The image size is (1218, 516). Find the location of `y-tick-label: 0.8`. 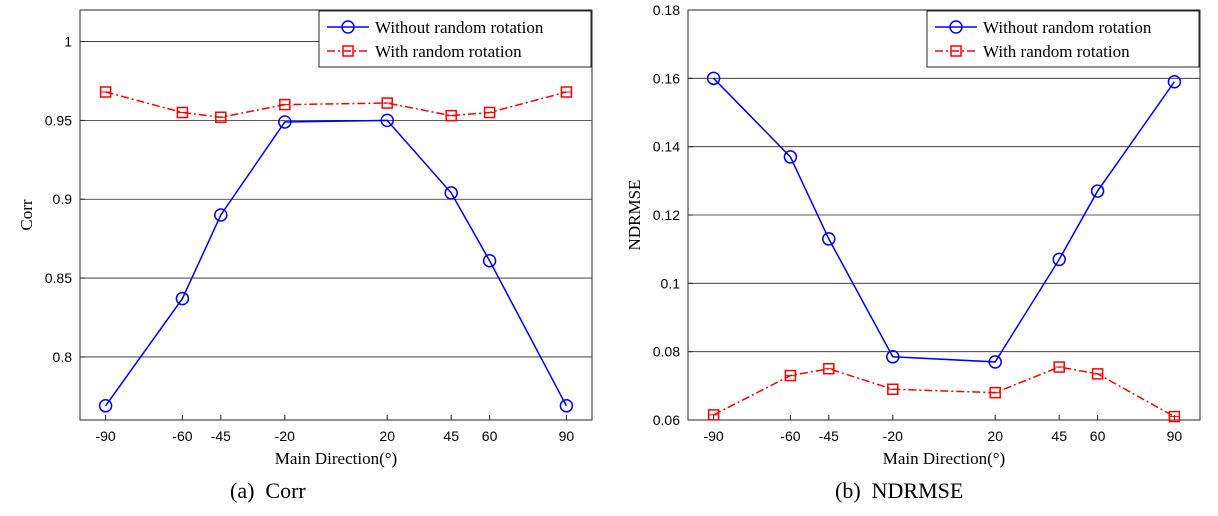

y-tick-label: 0.8 is located at coordinates (63, 357).